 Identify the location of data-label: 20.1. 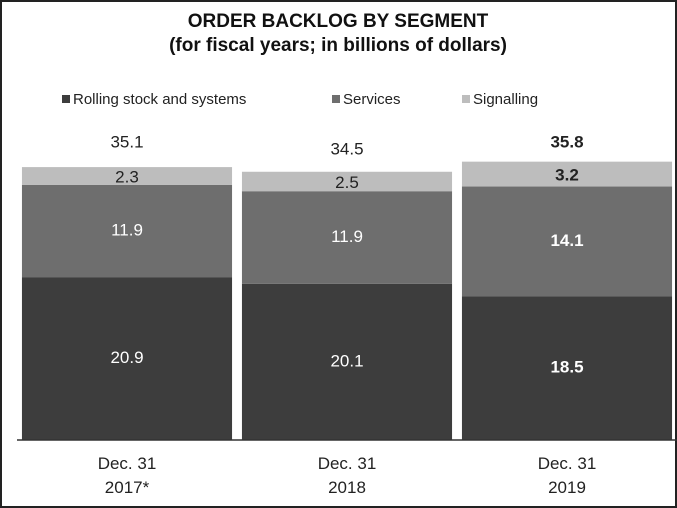
(346, 360).